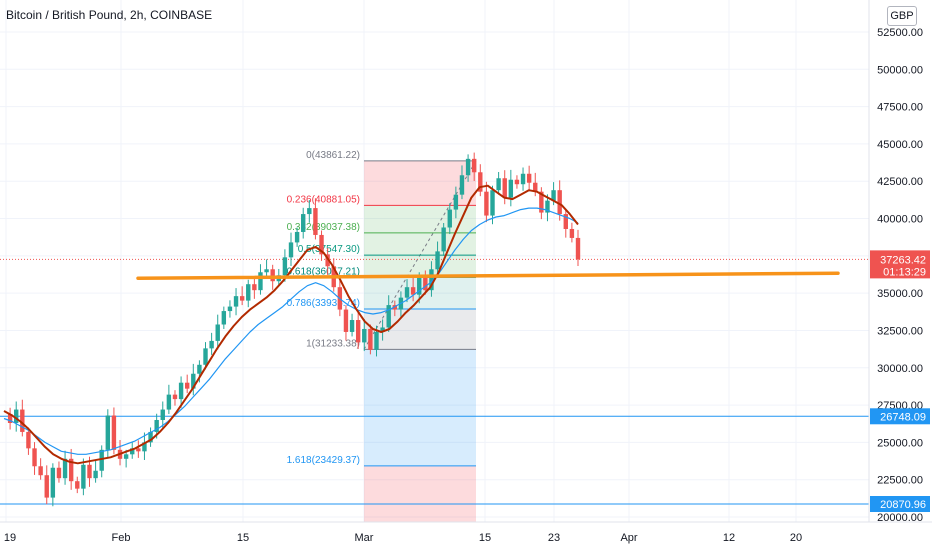 The image size is (932, 550). Describe the element at coordinates (323, 303) in the screenshot. I see `fib-level-label: 0.786(33935.74)` at that location.